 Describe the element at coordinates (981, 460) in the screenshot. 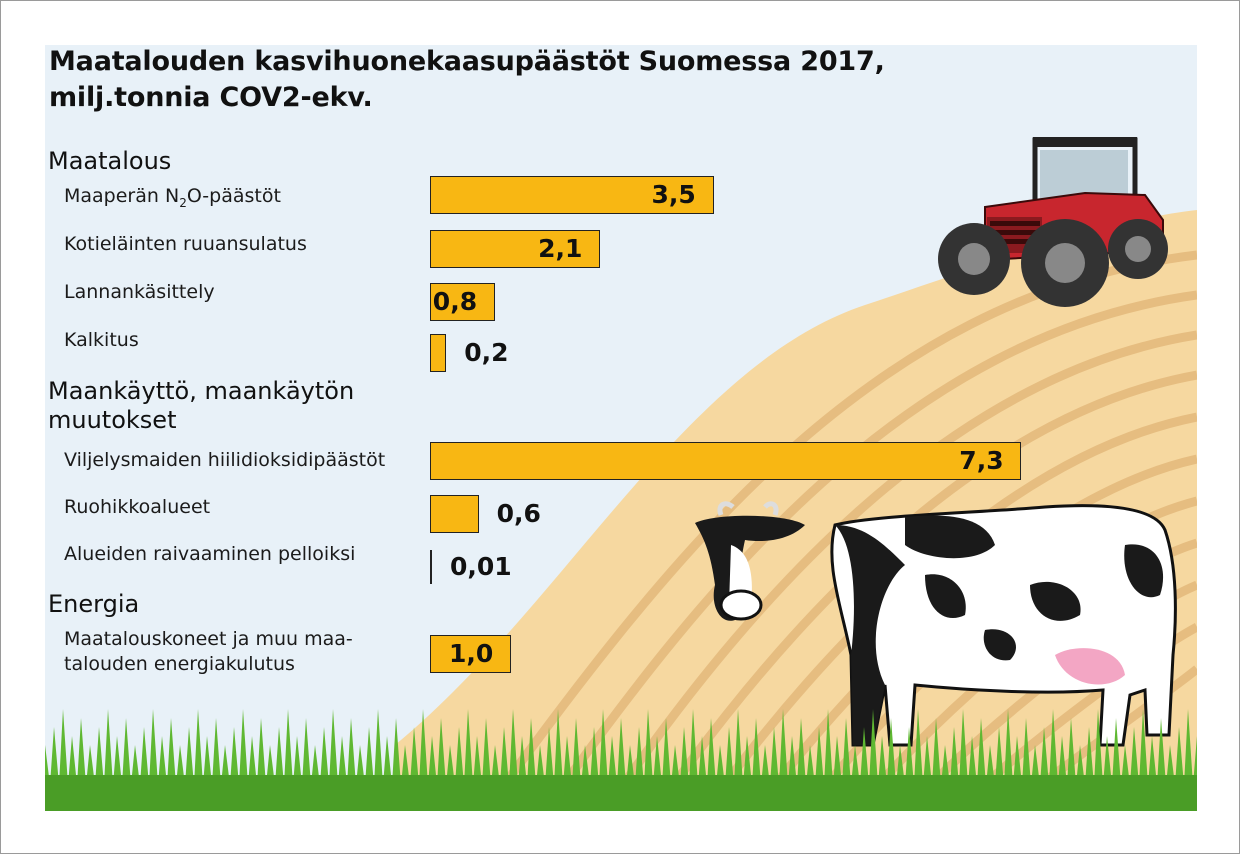

I see `bar-value-label: 7,3` at that location.